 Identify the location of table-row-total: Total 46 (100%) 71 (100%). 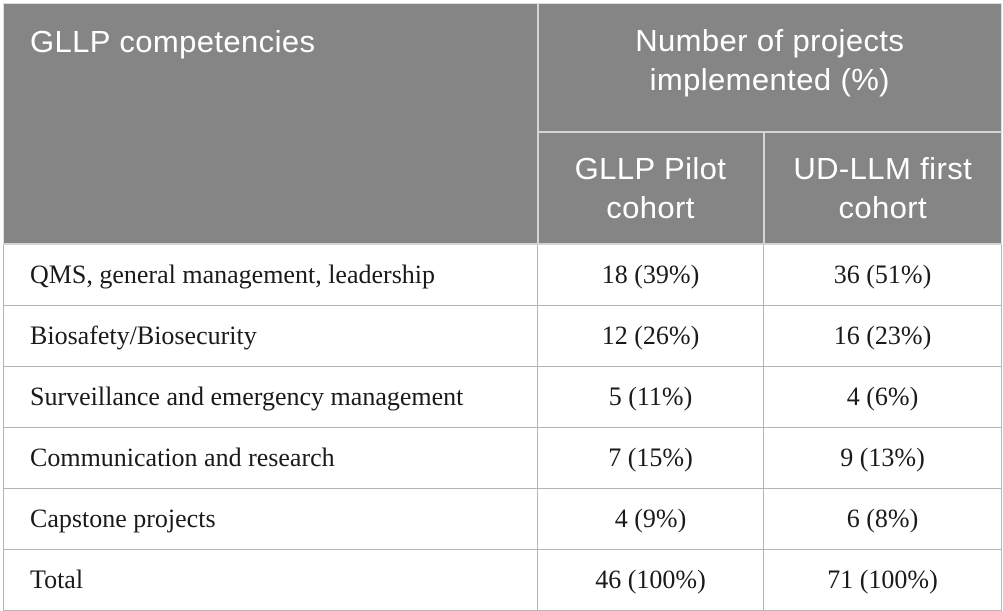
(502, 580).